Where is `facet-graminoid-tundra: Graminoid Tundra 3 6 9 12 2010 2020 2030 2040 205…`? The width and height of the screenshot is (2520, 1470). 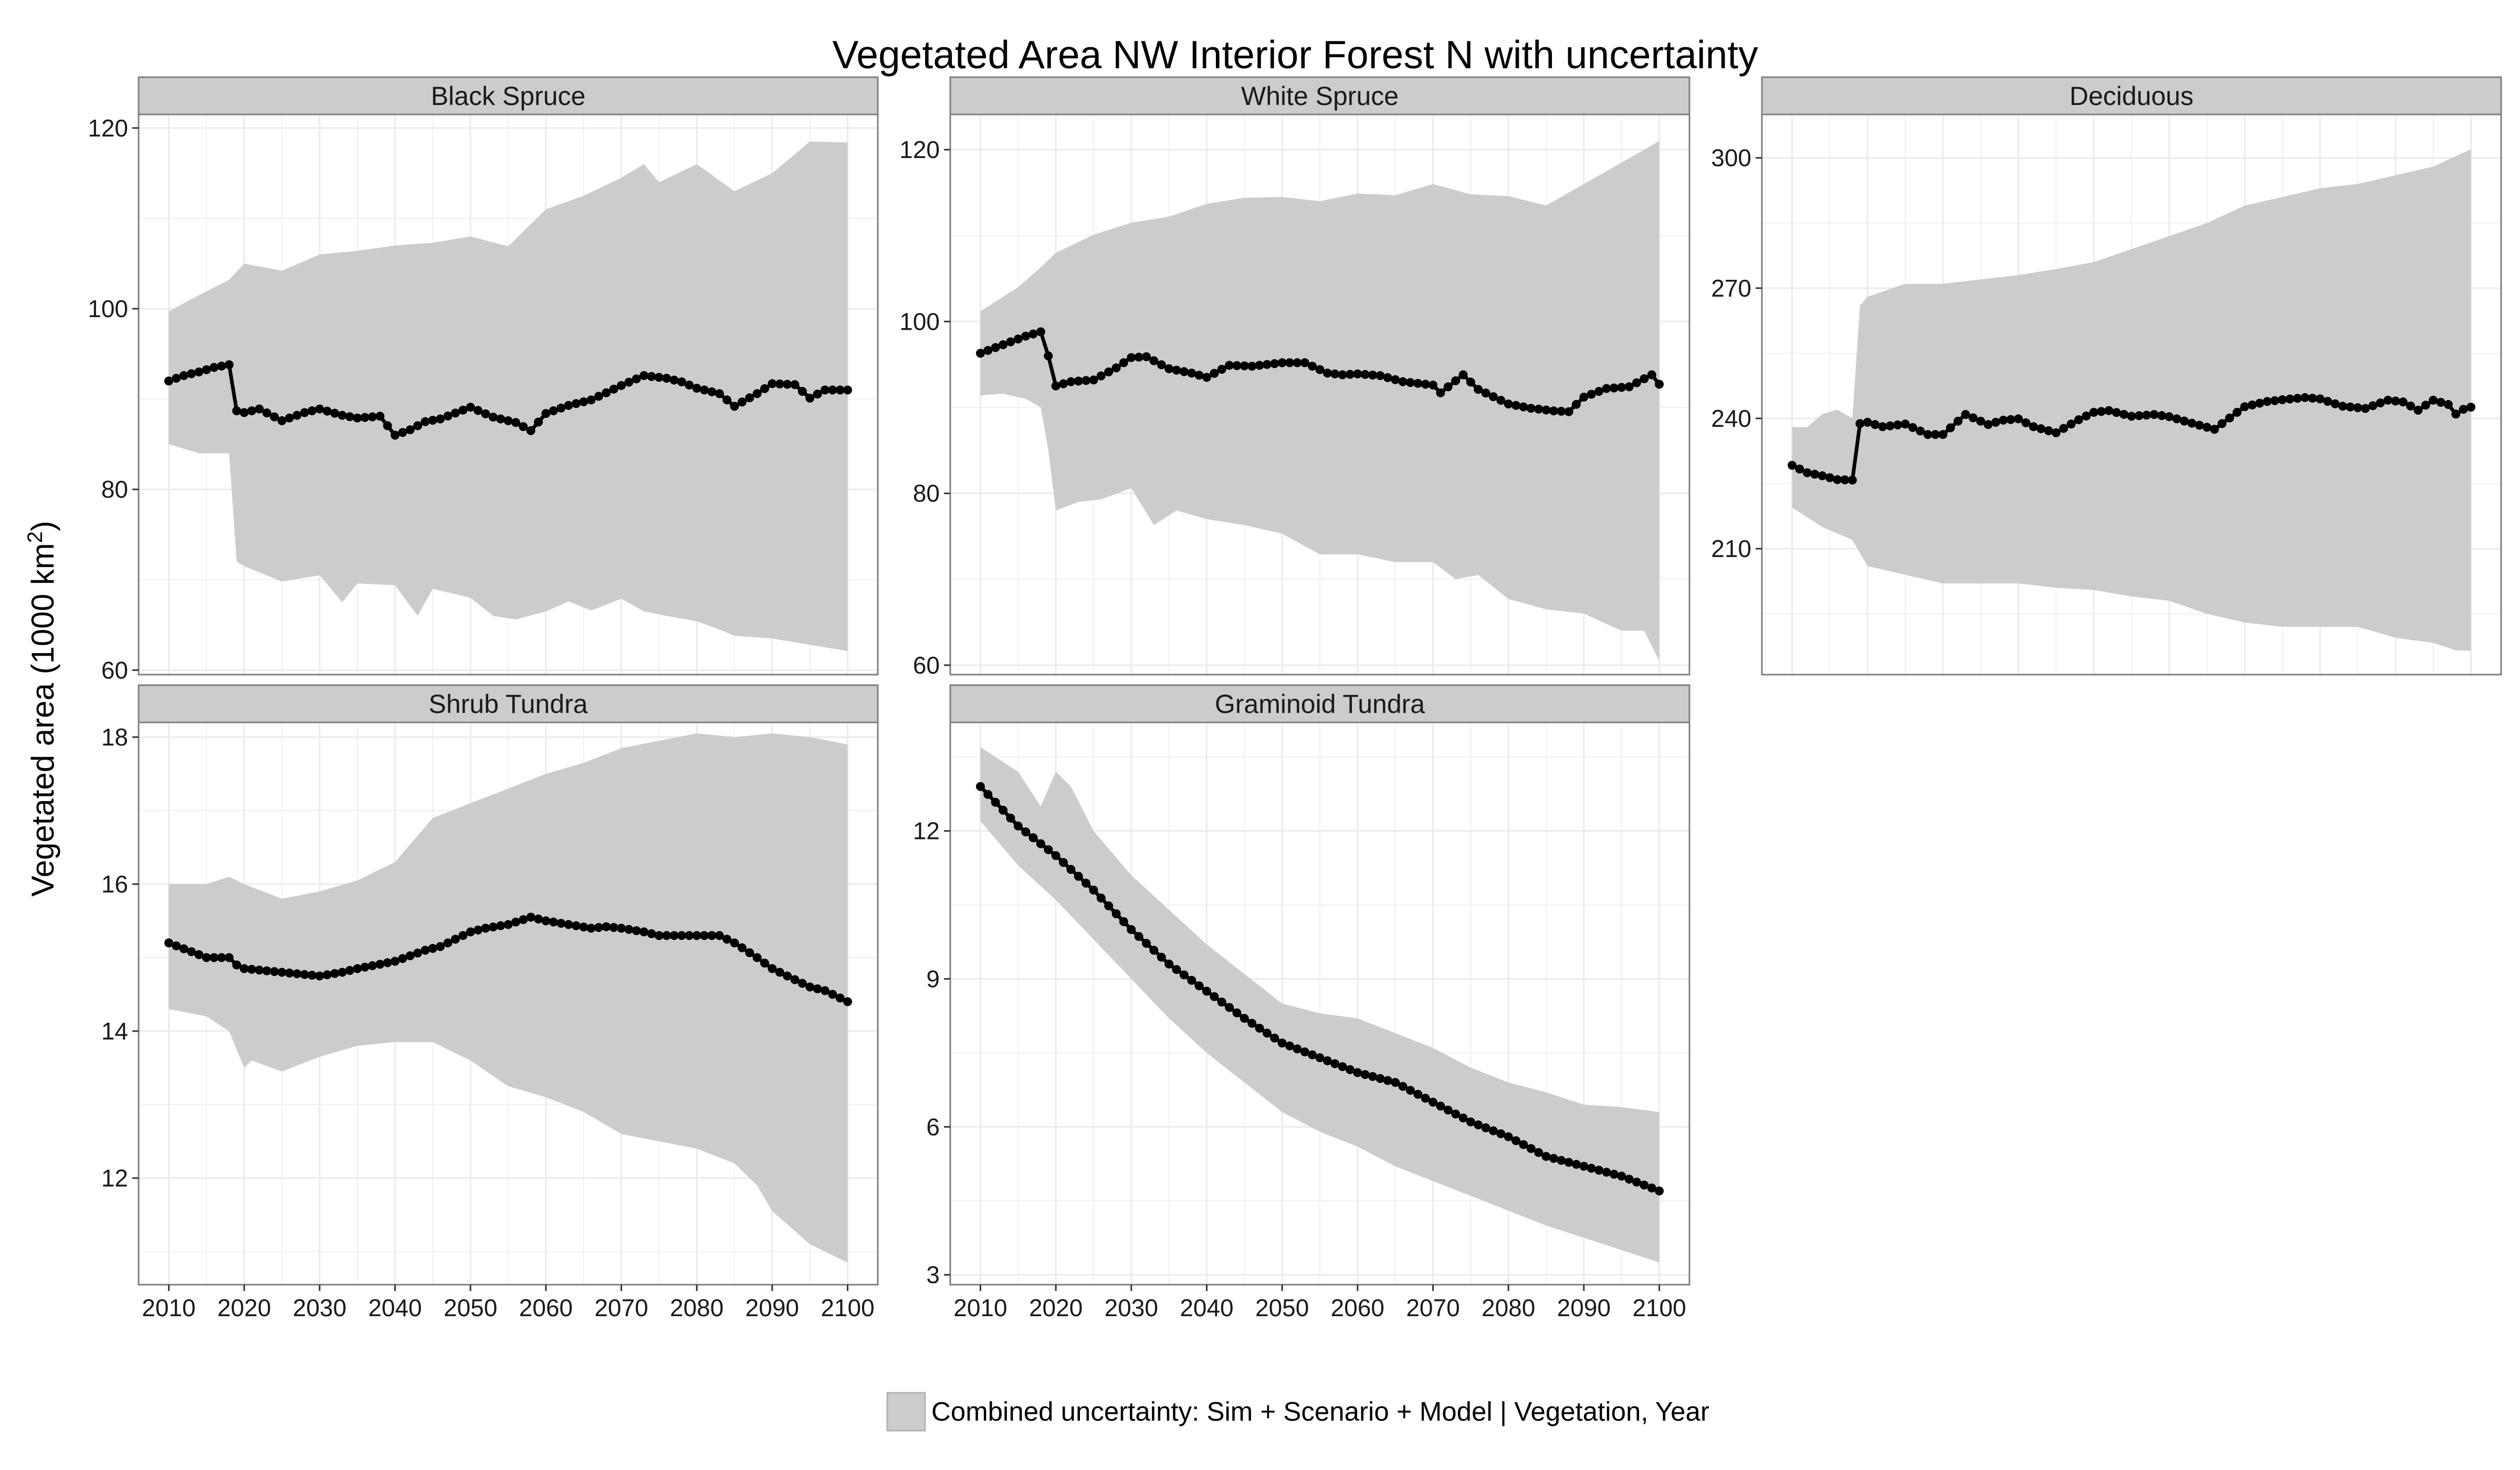
facet-graminoid-tundra: Graminoid Tundra 3 6 9 12 2010 2020 2030 2040 205… is located at coordinates (1301, 1002).